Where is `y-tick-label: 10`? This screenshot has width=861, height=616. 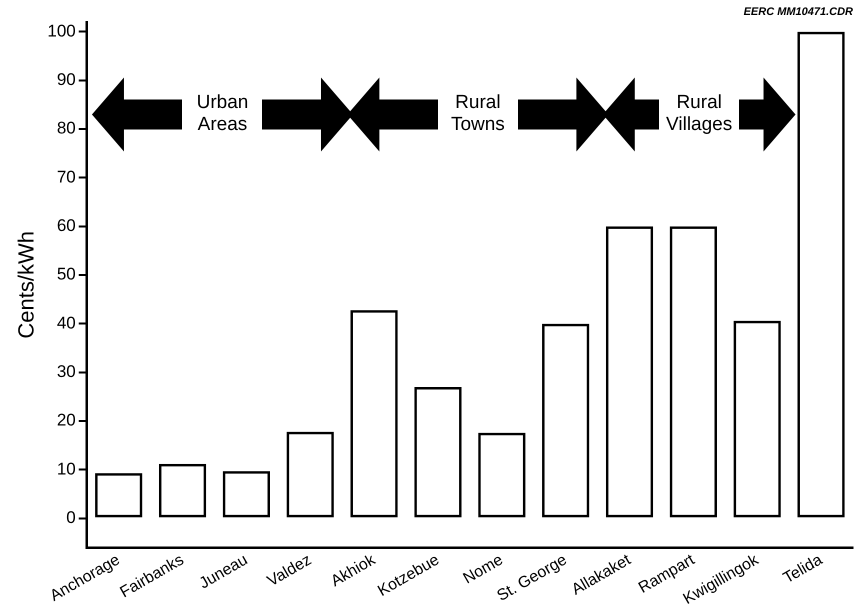
y-tick-label: 10 is located at coordinates (66, 468).